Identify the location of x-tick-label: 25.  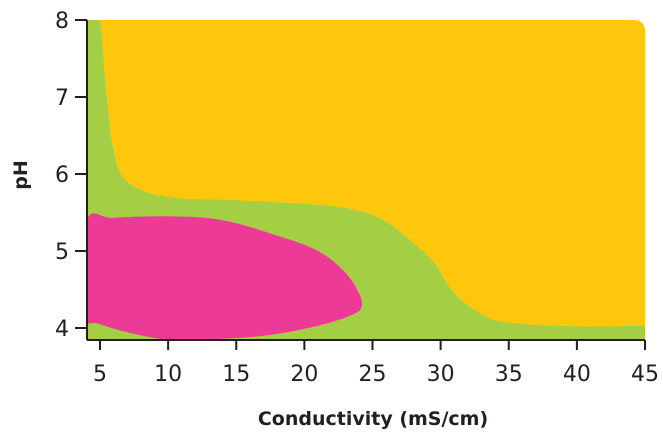
(373, 374).